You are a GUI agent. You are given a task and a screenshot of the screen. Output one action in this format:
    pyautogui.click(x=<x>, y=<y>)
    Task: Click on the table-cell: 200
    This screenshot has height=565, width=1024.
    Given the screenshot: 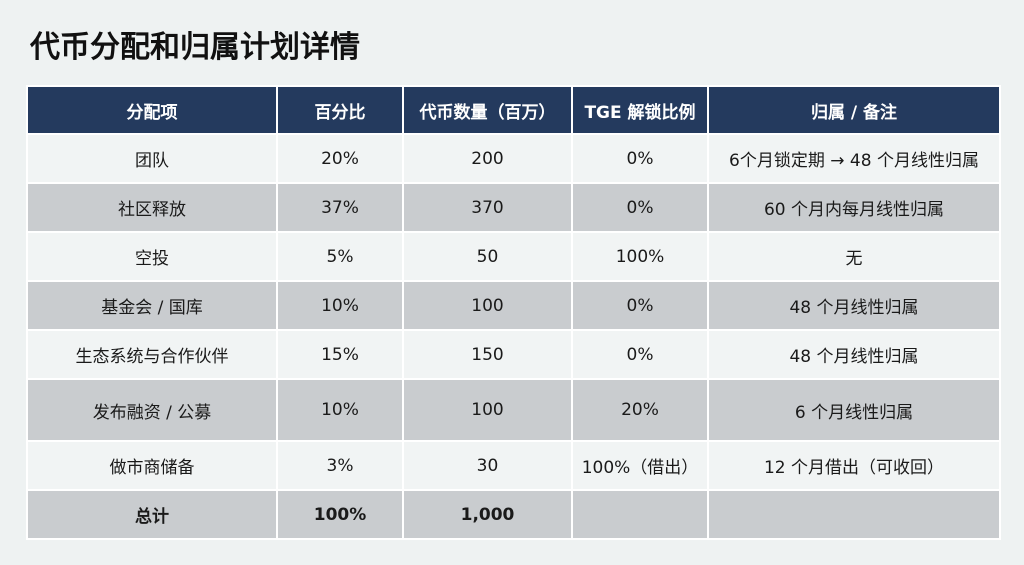 What is the action you would take?
    pyautogui.click(x=487, y=158)
    